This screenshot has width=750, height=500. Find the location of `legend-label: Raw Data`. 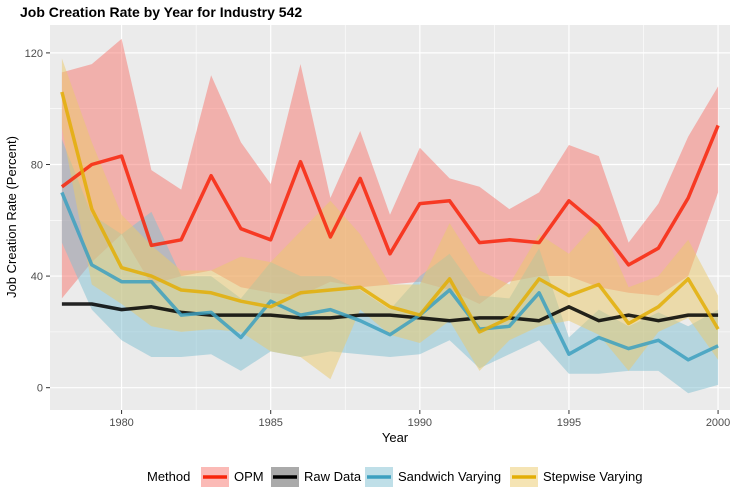

legend-label: Raw Data is located at coordinates (333, 476).